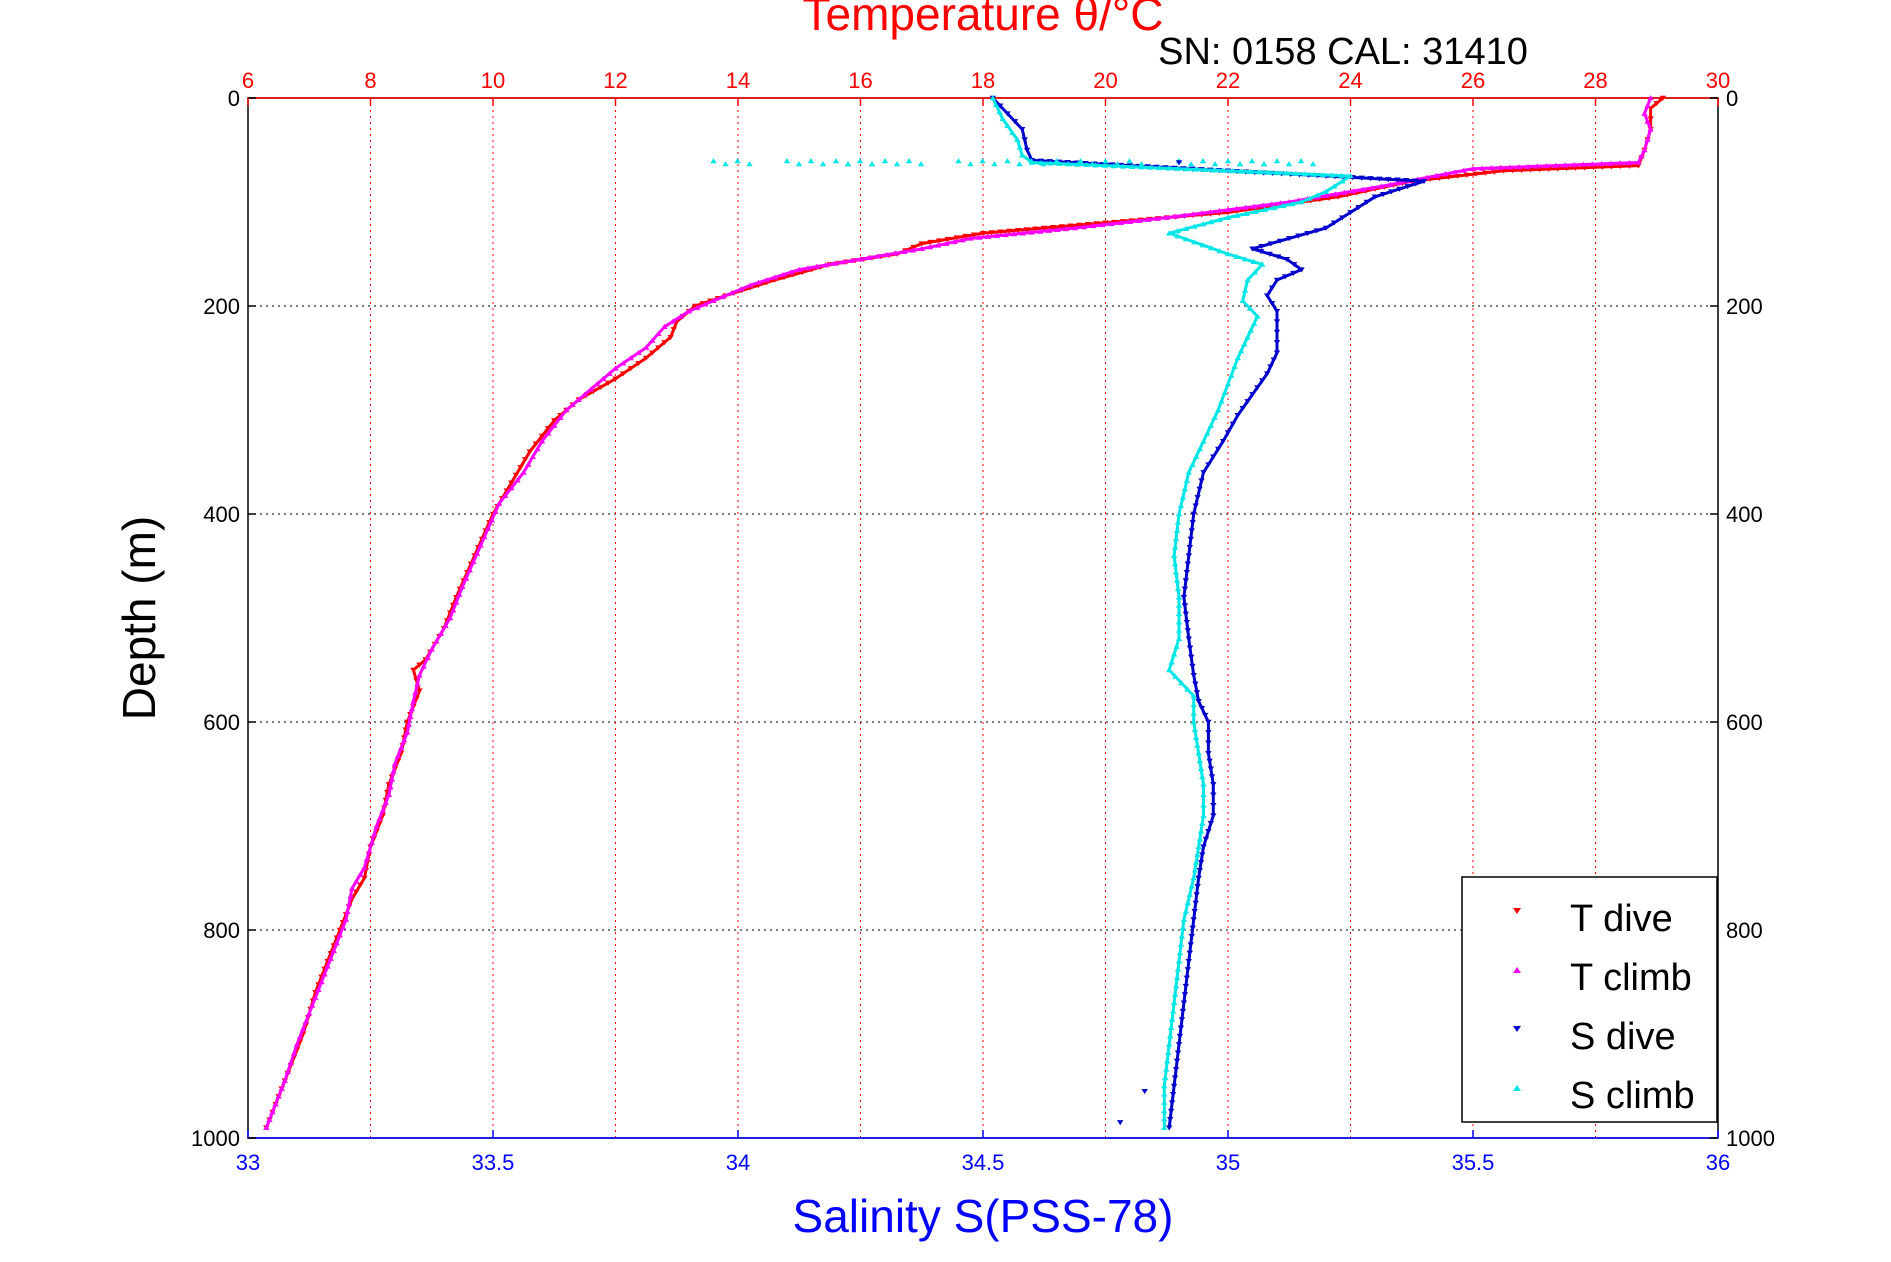 The width and height of the screenshot is (1891, 1262). What do you see at coordinates (1602, 978) in the screenshot?
I see `legend-item-t-climb: T climb` at bounding box center [1602, 978].